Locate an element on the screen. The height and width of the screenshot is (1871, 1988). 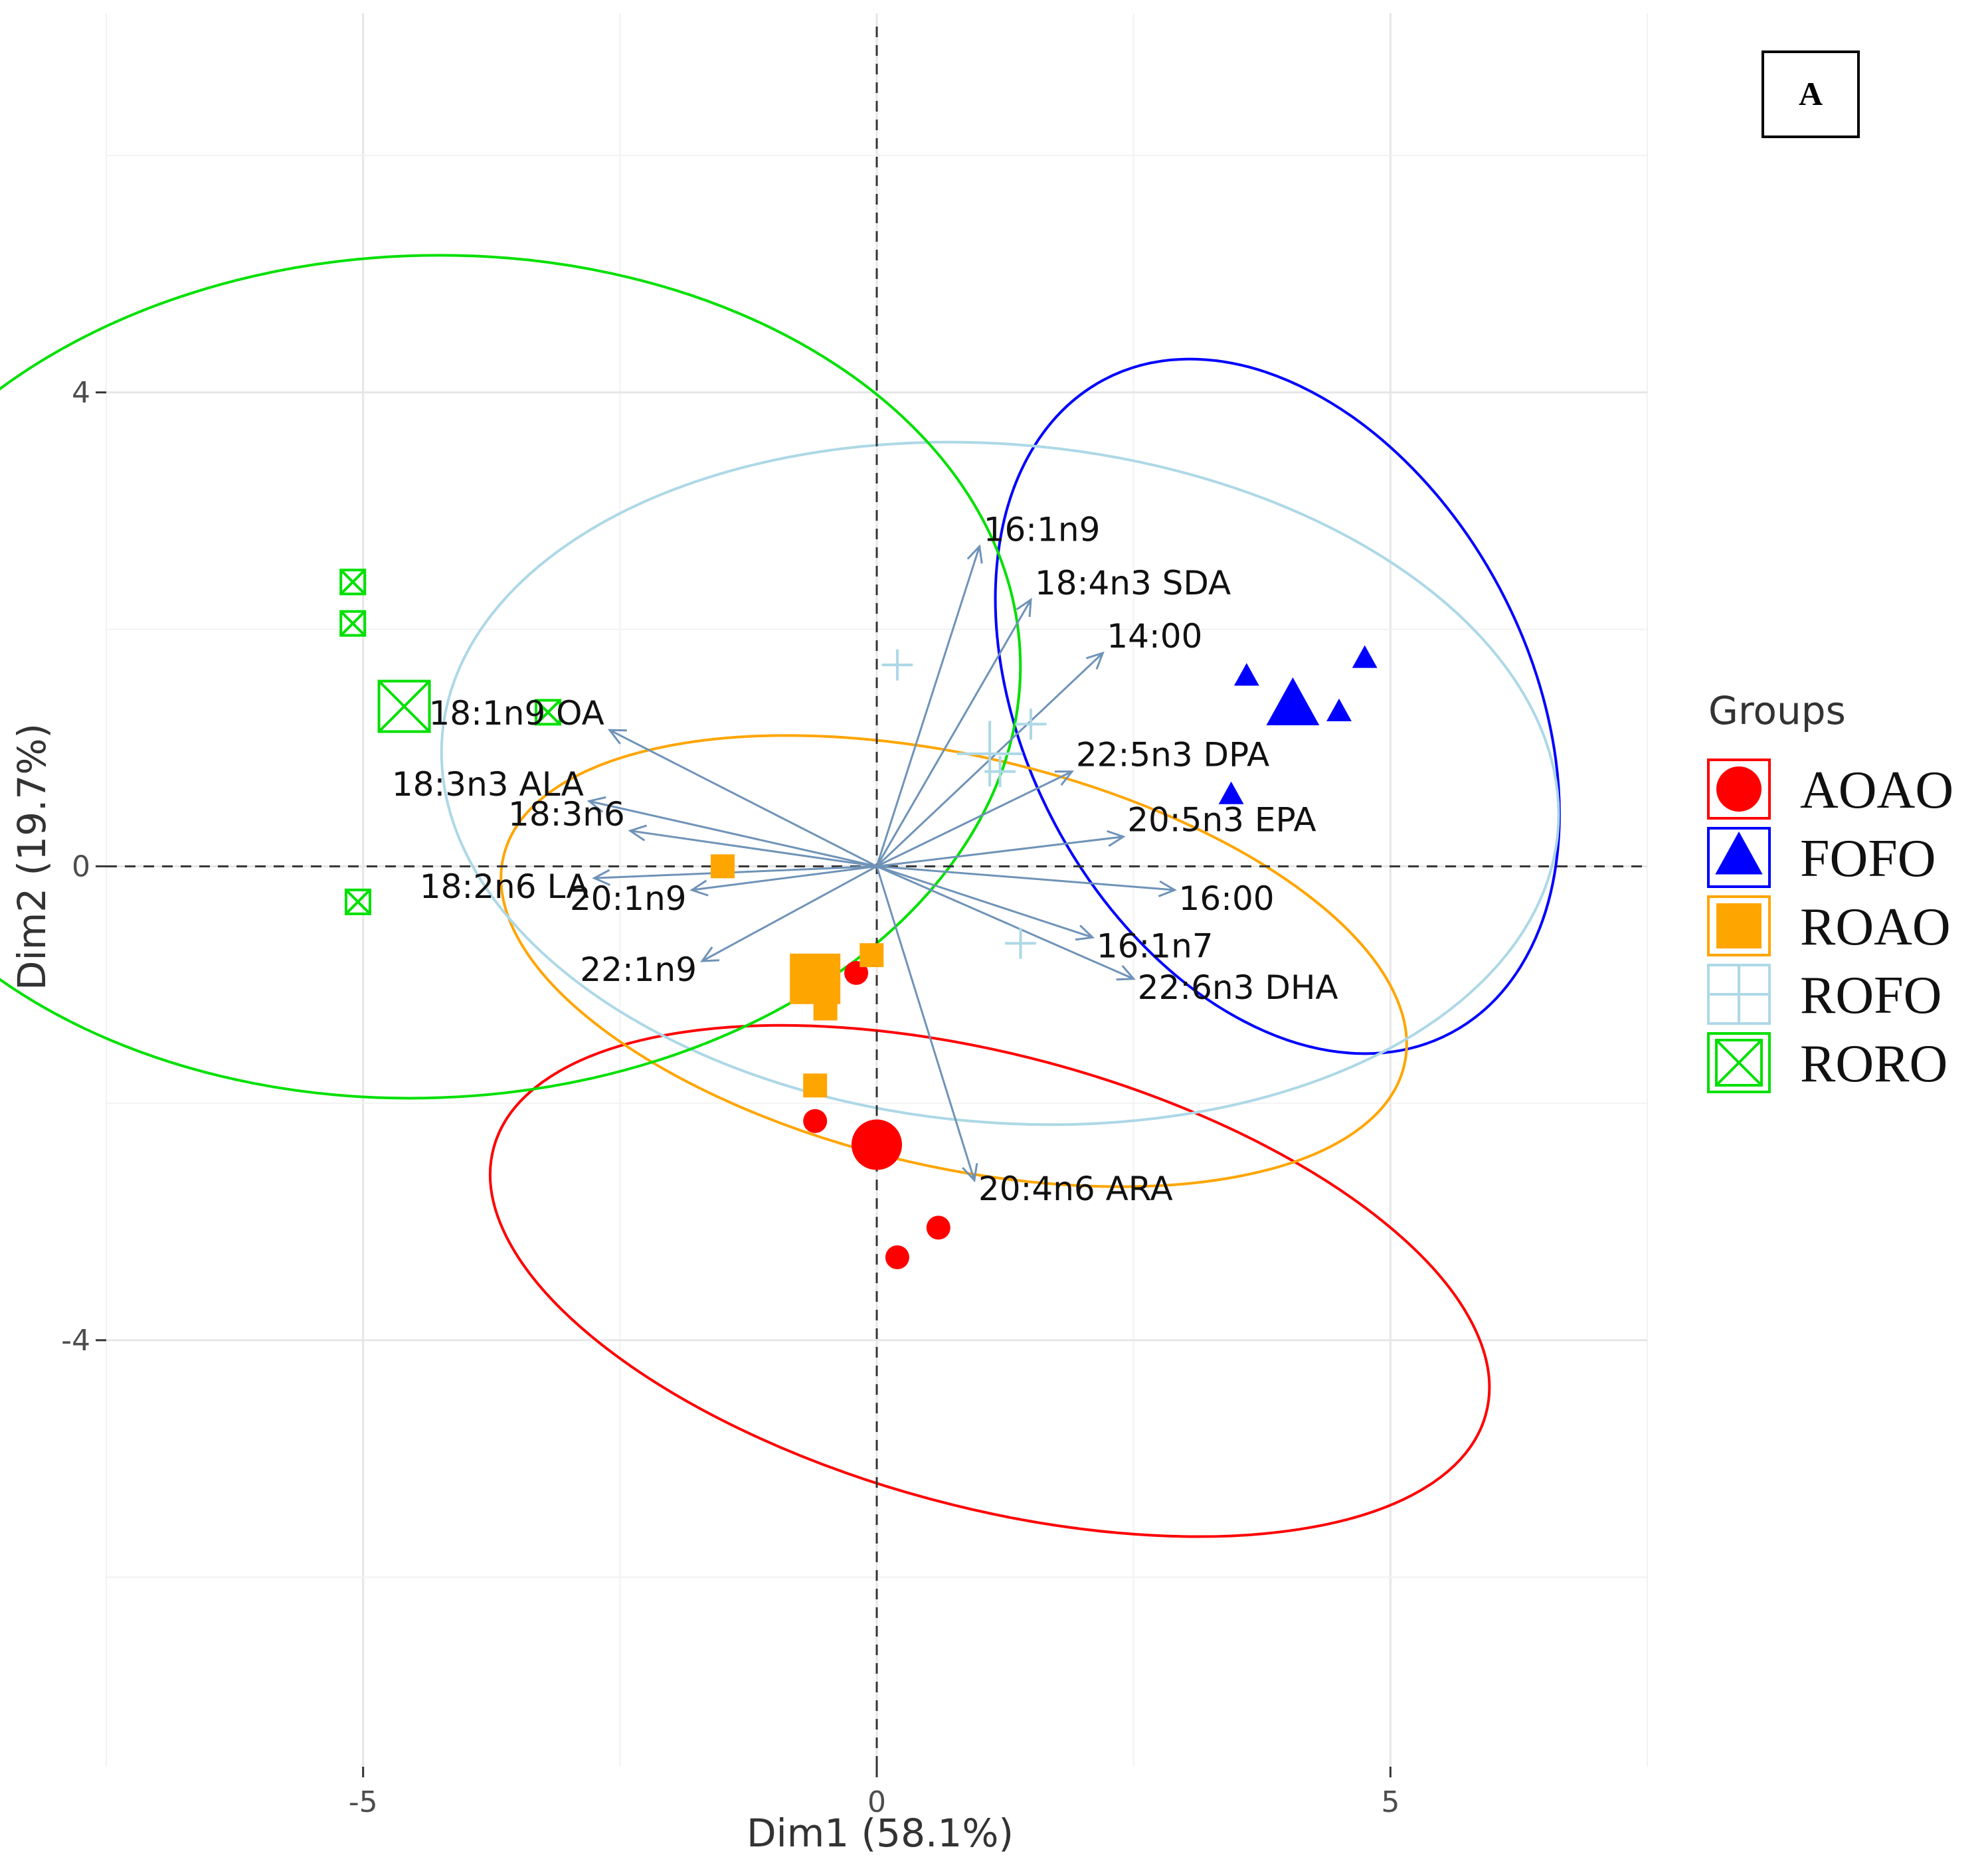
legend-item-fofo: FOFO is located at coordinates (1821, 857).